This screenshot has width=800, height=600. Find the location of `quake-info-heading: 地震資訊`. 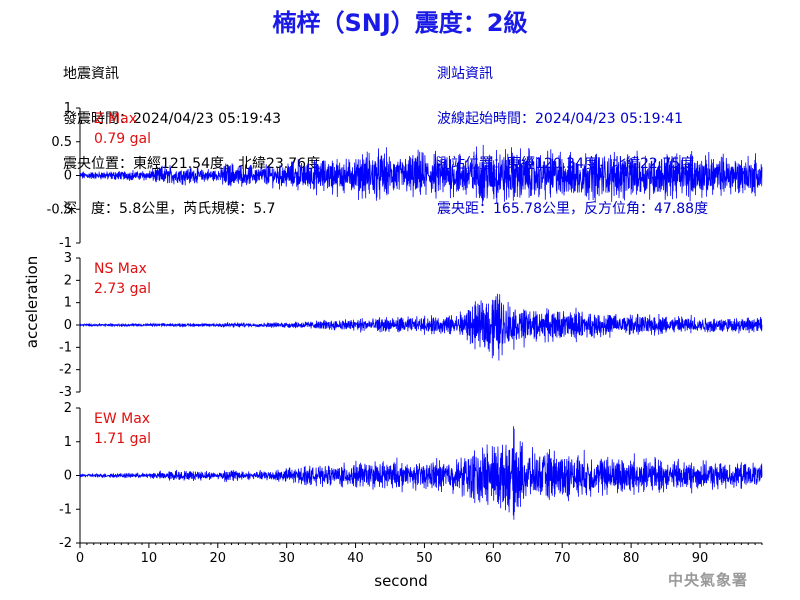

quake-info-heading: 地震資訊 is located at coordinates (91, 74).